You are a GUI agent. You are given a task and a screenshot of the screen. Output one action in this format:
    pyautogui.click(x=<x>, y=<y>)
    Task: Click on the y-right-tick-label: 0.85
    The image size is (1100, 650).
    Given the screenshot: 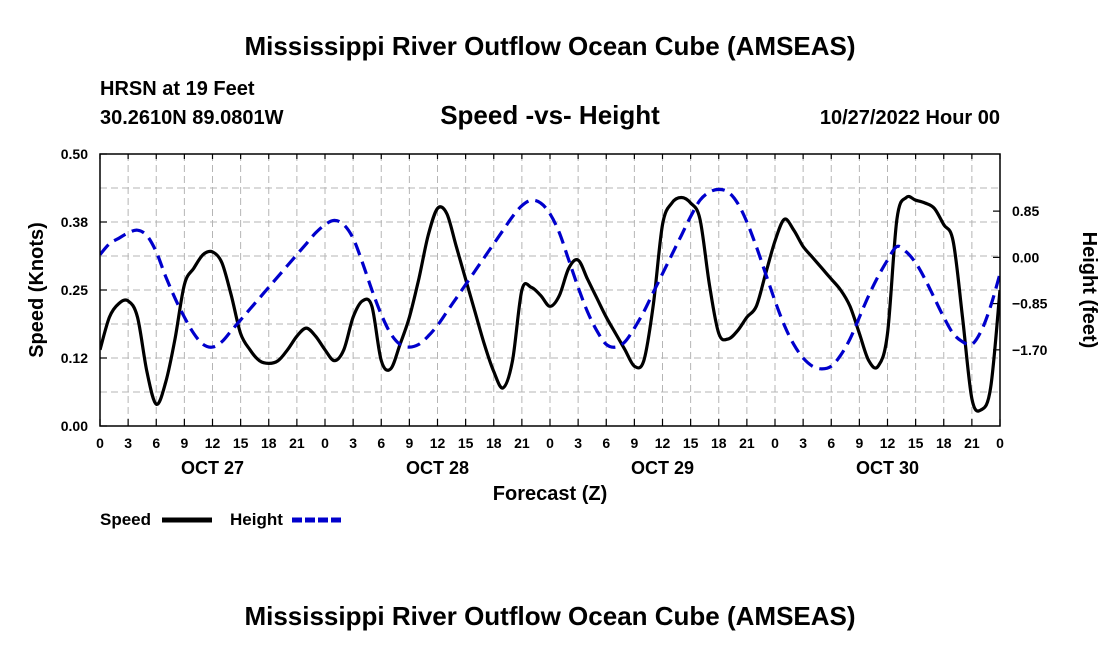 What is the action you would take?
    pyautogui.click(x=1025, y=211)
    